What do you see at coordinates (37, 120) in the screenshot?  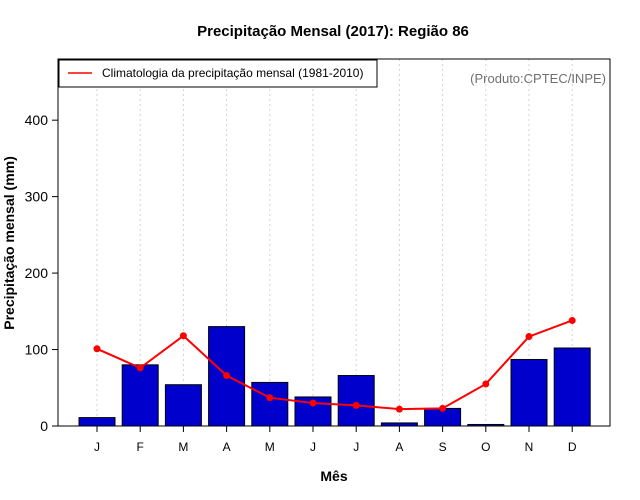 I see `y-tick-label: 400` at bounding box center [37, 120].